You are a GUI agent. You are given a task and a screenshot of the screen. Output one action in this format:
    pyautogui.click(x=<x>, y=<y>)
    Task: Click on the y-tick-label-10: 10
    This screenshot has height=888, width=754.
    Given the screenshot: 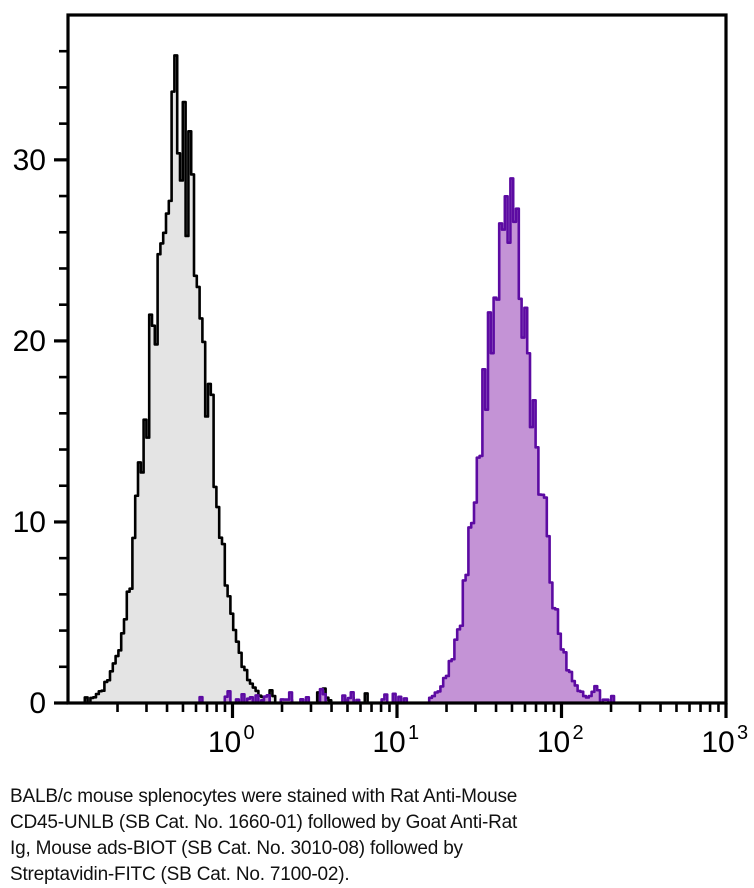 What is the action you would take?
    pyautogui.click(x=29, y=522)
    